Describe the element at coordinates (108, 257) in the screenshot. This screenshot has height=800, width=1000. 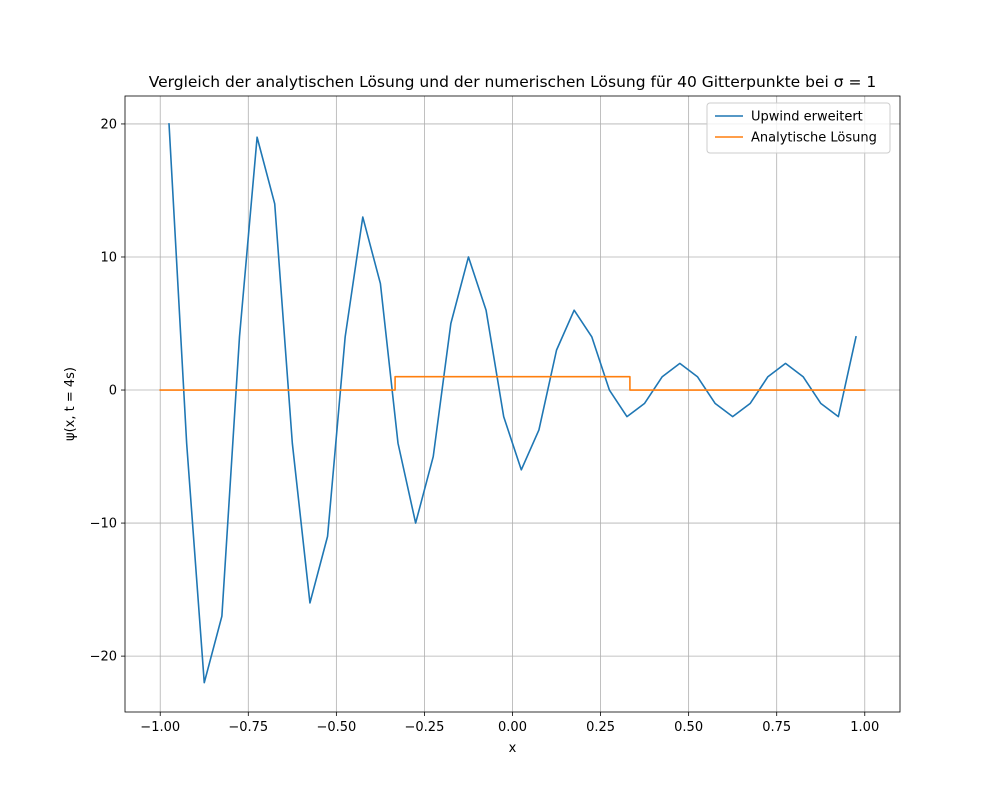
I see `y-tick-label: 10` at that location.